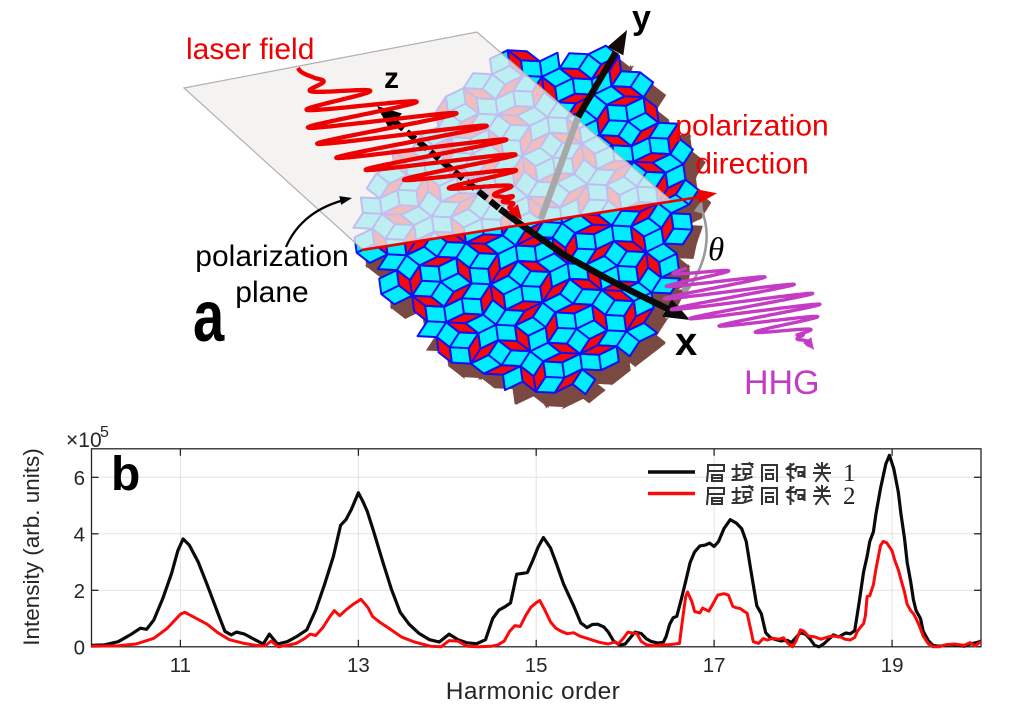 This screenshot has height=715, width=1012. Describe the element at coordinates (31, 547) in the screenshot. I see `svg-text: Intensity (arb. units)` at that location.